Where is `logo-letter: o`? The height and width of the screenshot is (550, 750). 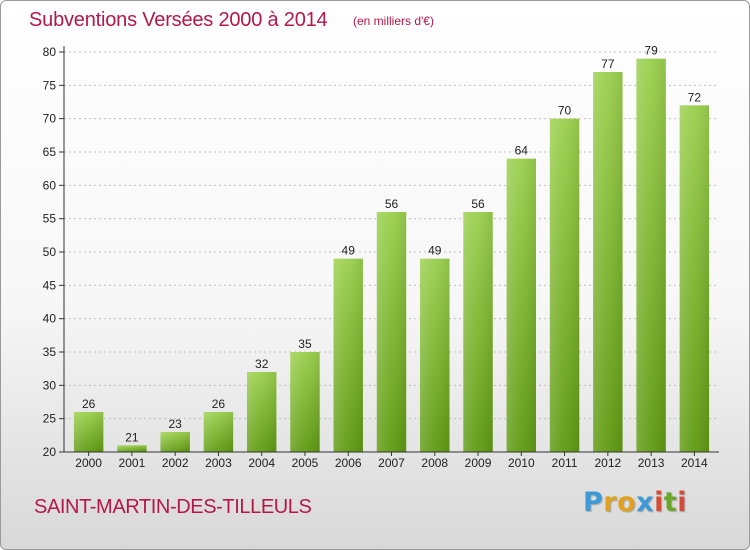
logo-letter: o is located at coordinates (627, 502).